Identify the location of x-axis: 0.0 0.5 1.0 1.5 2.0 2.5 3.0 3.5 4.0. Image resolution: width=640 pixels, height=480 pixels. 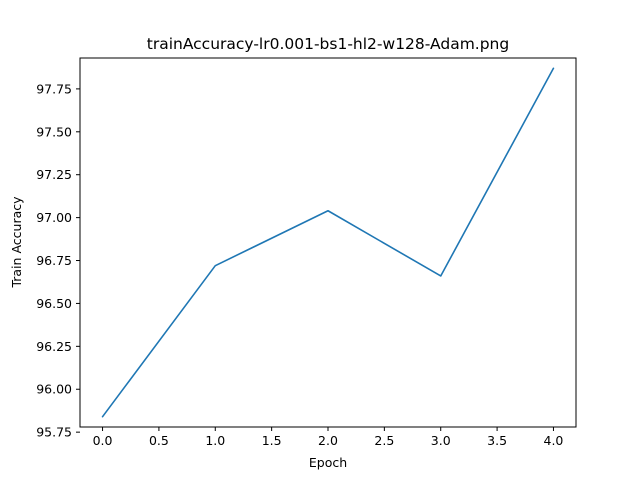
(328, 437).